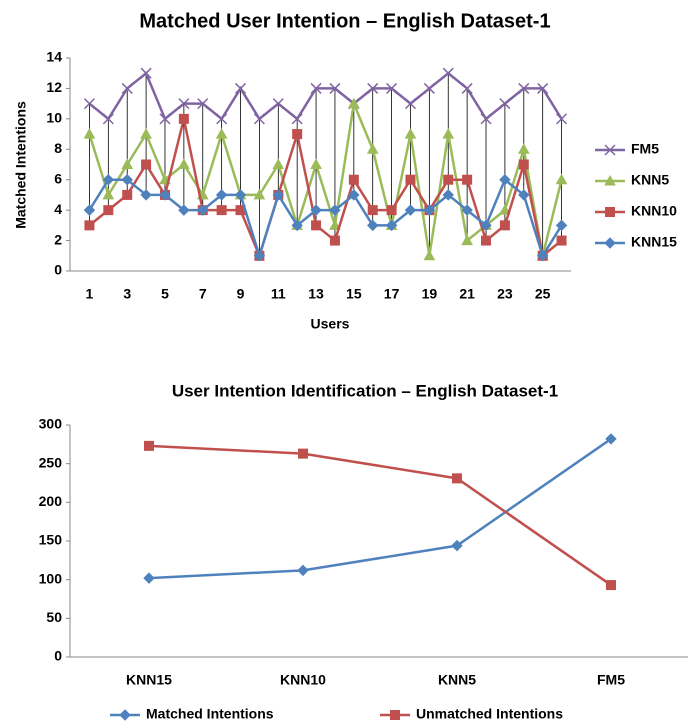 The height and width of the screenshot is (727, 690). What do you see at coordinates (505, 294) in the screenshot?
I see `x-tick-label: 23` at bounding box center [505, 294].